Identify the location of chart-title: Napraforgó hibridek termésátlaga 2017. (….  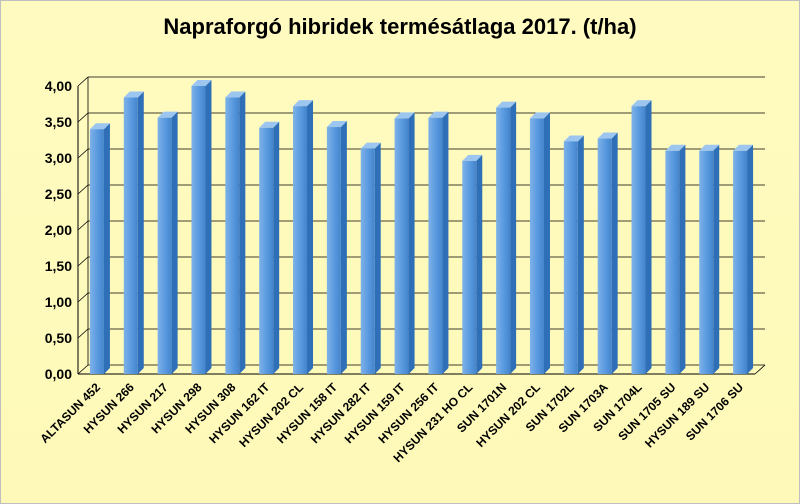
(400, 26).